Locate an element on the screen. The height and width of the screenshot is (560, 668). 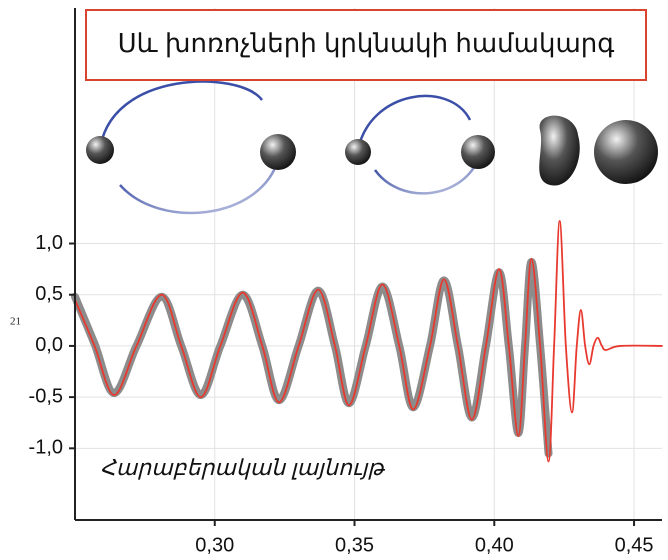
x-tick-label: 0,40 is located at coordinates (494, 545).